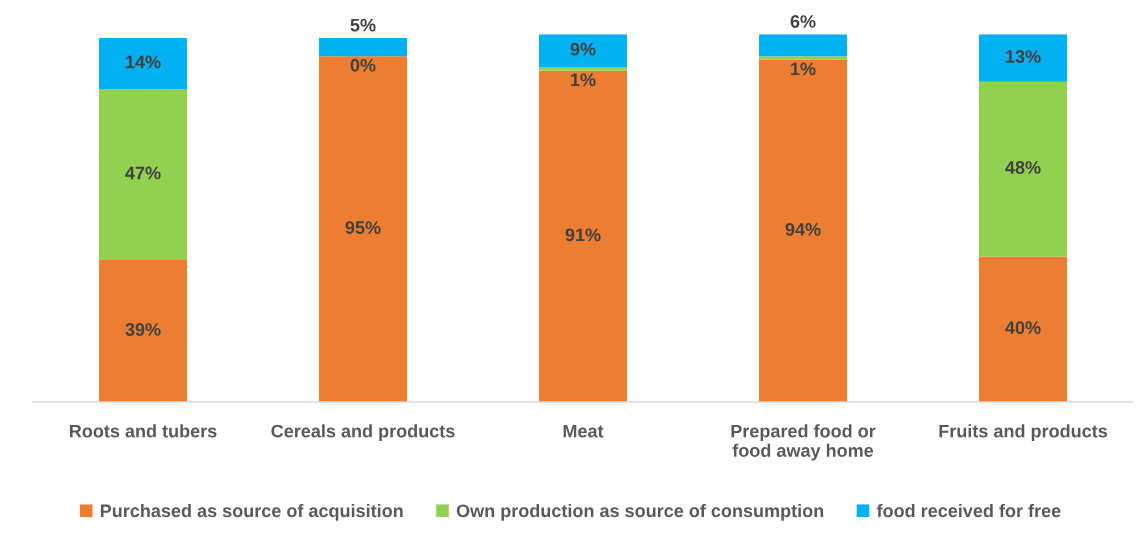 Image resolution: width=1141 pixels, height=548 pixels. What do you see at coordinates (640, 512) in the screenshot?
I see `legend-label: Own production as source of consumption` at bounding box center [640, 512].